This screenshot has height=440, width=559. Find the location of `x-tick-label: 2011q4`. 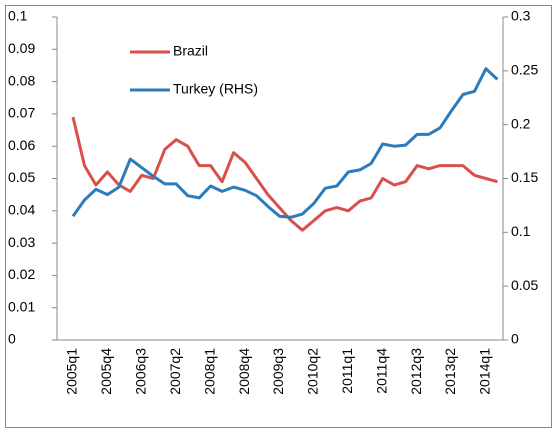

x-tick-label: 2011q4 is located at coordinates (381, 371).